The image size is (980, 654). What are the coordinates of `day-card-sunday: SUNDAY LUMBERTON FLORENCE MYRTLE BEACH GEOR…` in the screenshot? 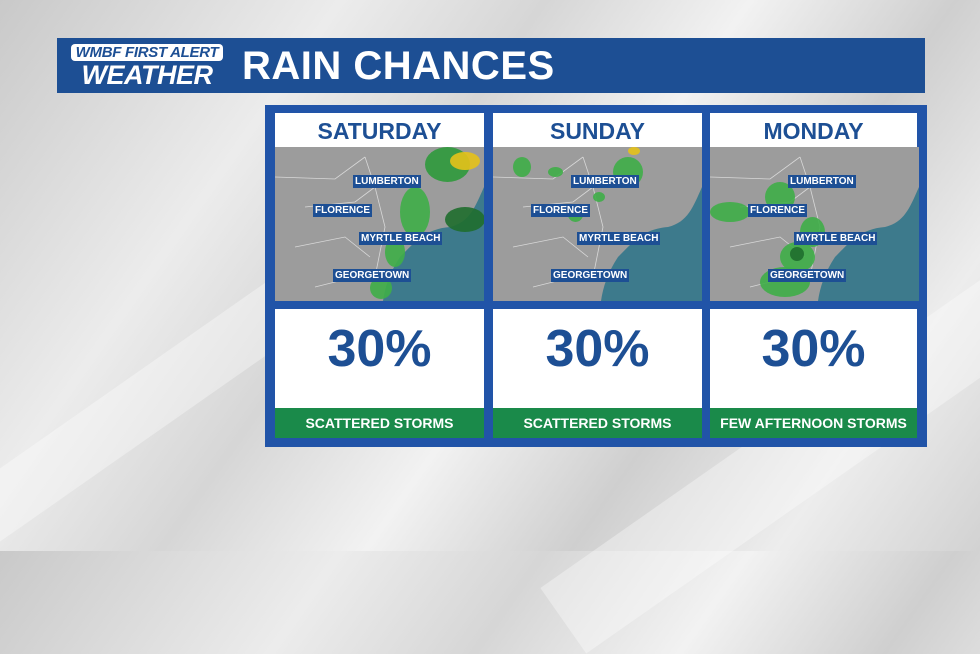 It's located at (597, 276).